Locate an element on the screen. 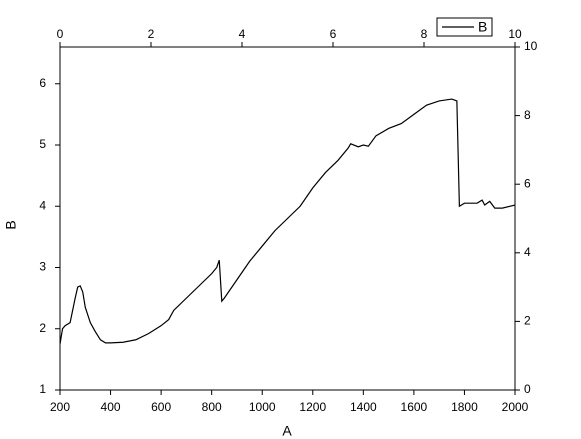  x-tick-label: 1200 is located at coordinates (312, 407).